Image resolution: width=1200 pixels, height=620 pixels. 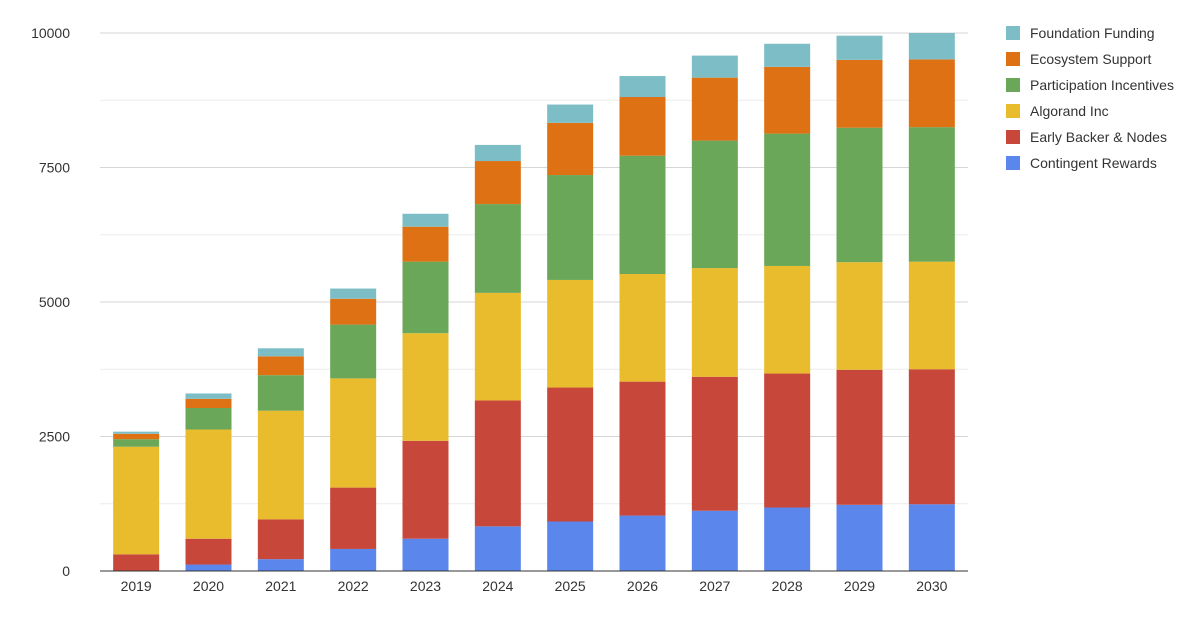 I want to click on x-tick-label: 2021, so click(x=280, y=586).